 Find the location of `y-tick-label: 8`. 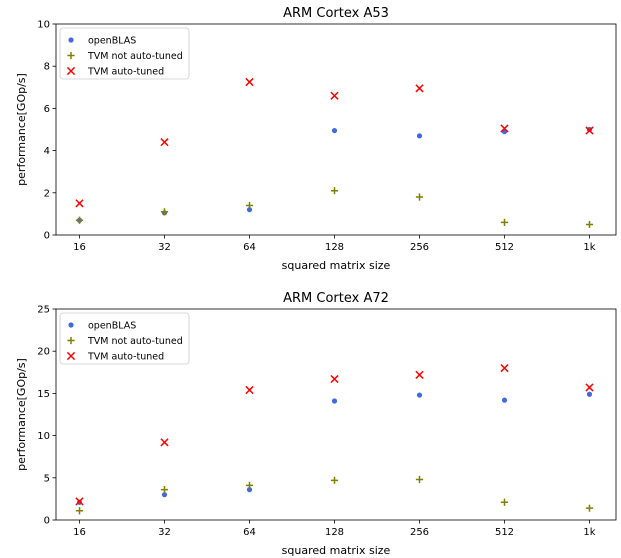

y-tick-label: 8 is located at coordinates (47, 67).